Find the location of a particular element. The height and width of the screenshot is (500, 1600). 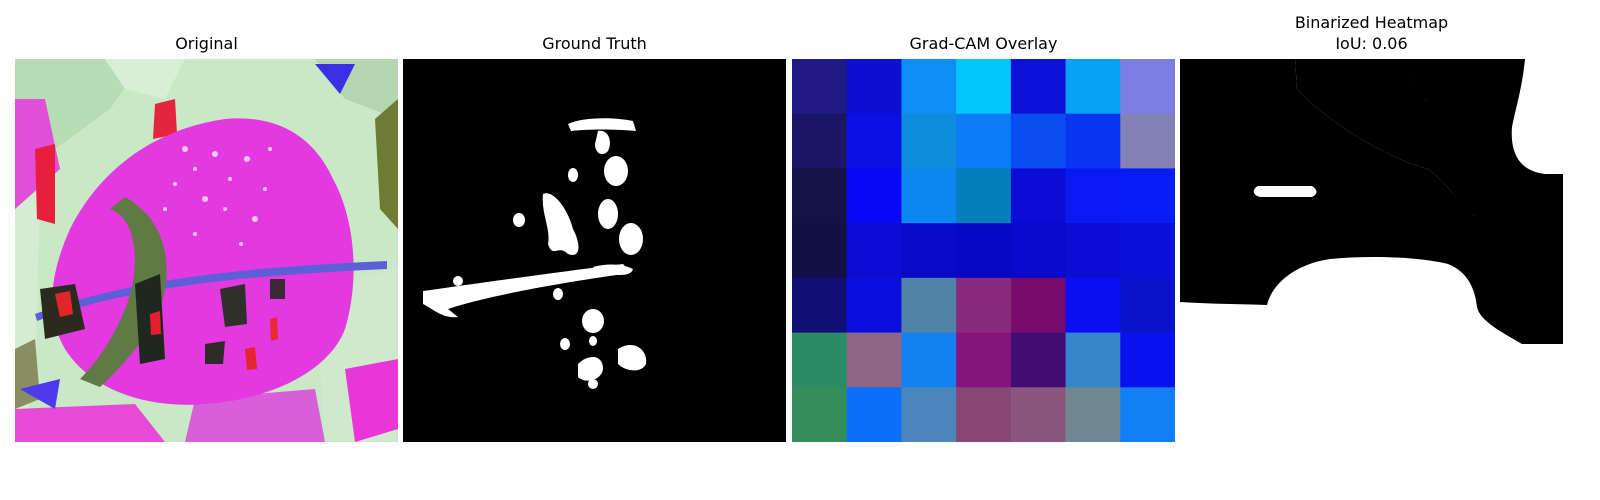

title-original: Original is located at coordinates (206, 43).